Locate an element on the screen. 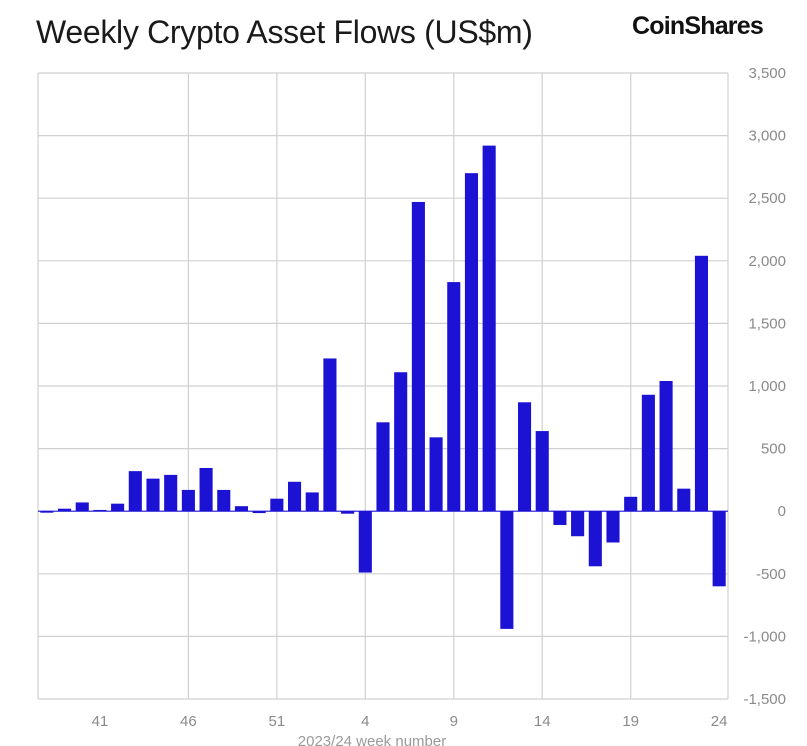  y-tick-label: 3,000 is located at coordinates (767, 136).